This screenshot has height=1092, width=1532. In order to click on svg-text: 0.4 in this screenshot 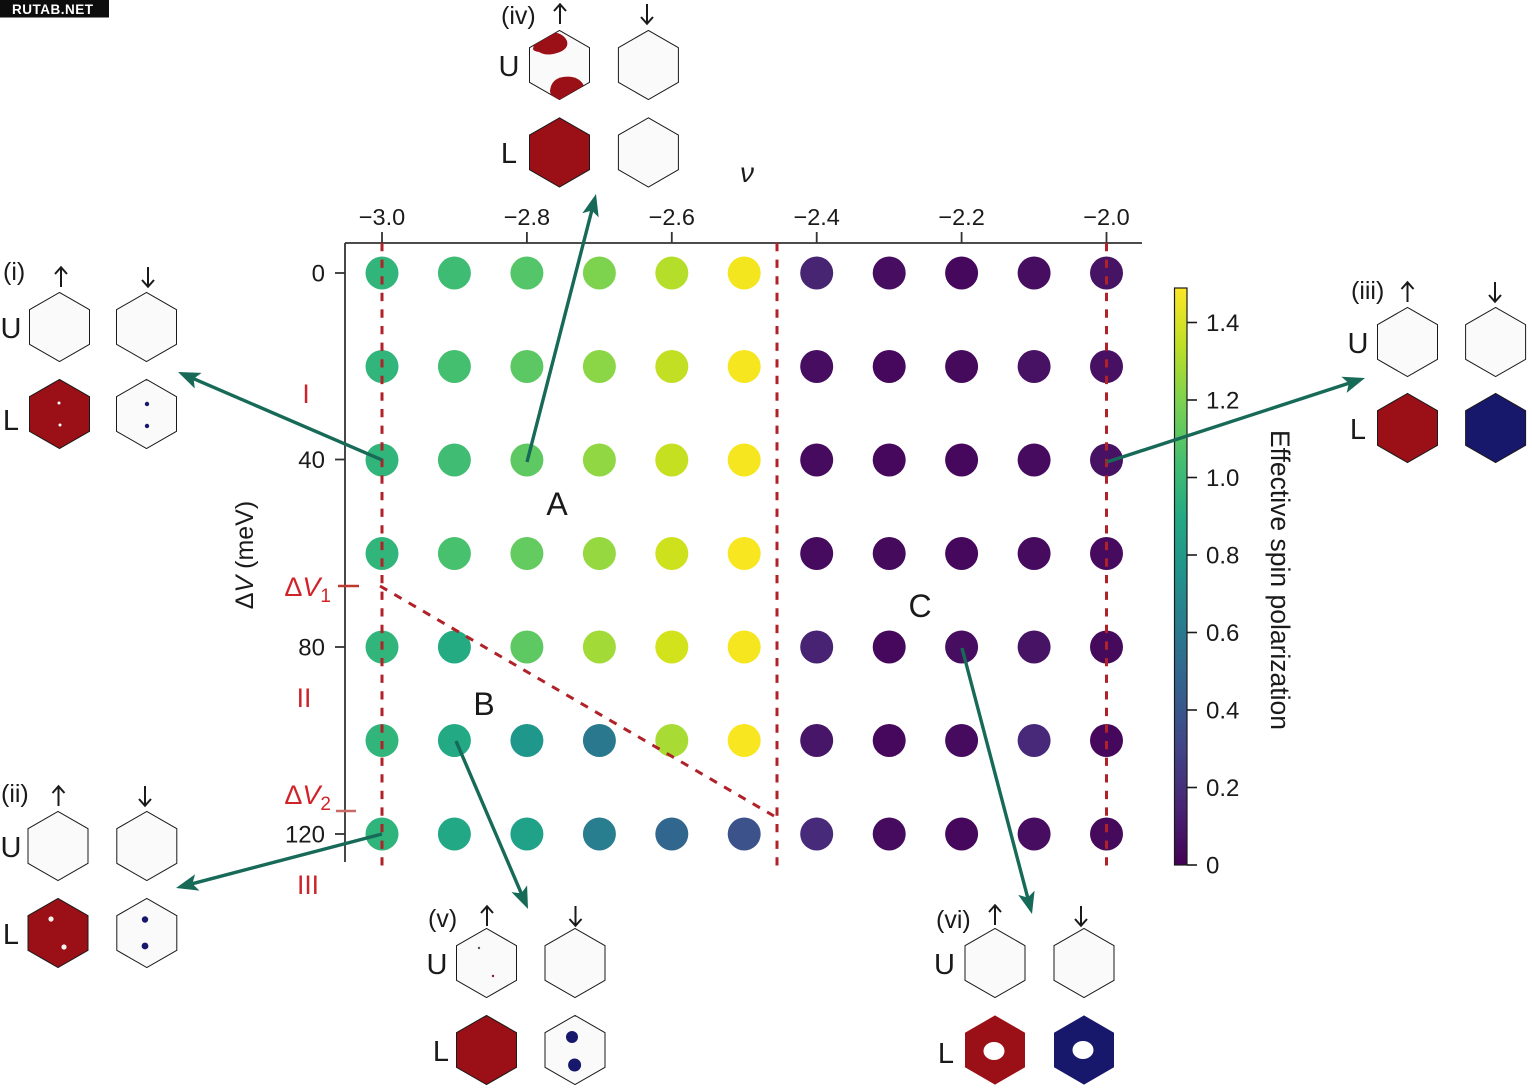, I will do `click(1222, 711)`.